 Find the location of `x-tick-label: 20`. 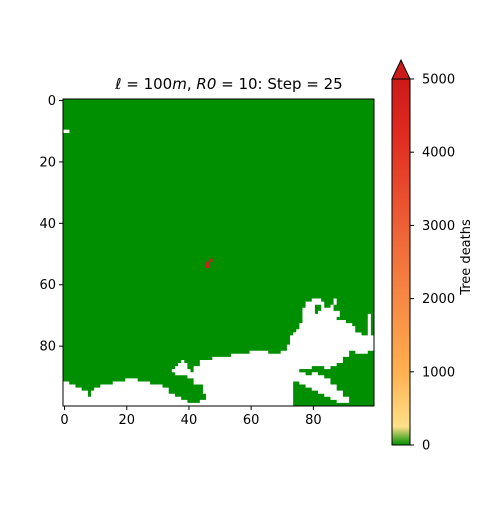

x-tick-label: 20 is located at coordinates (126, 420).